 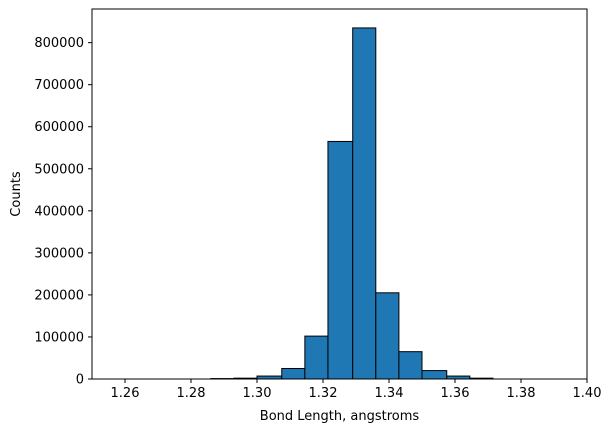 I want to click on x-tick-label: 1.40, so click(x=587, y=393).